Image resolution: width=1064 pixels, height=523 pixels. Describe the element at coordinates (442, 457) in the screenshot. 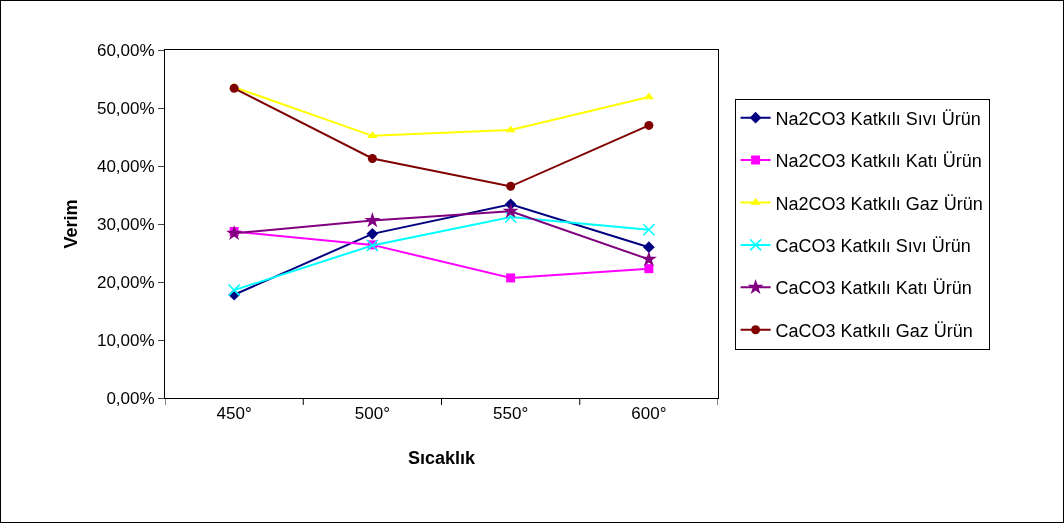

I see `x-axis-title: Sıcaklık` at that location.